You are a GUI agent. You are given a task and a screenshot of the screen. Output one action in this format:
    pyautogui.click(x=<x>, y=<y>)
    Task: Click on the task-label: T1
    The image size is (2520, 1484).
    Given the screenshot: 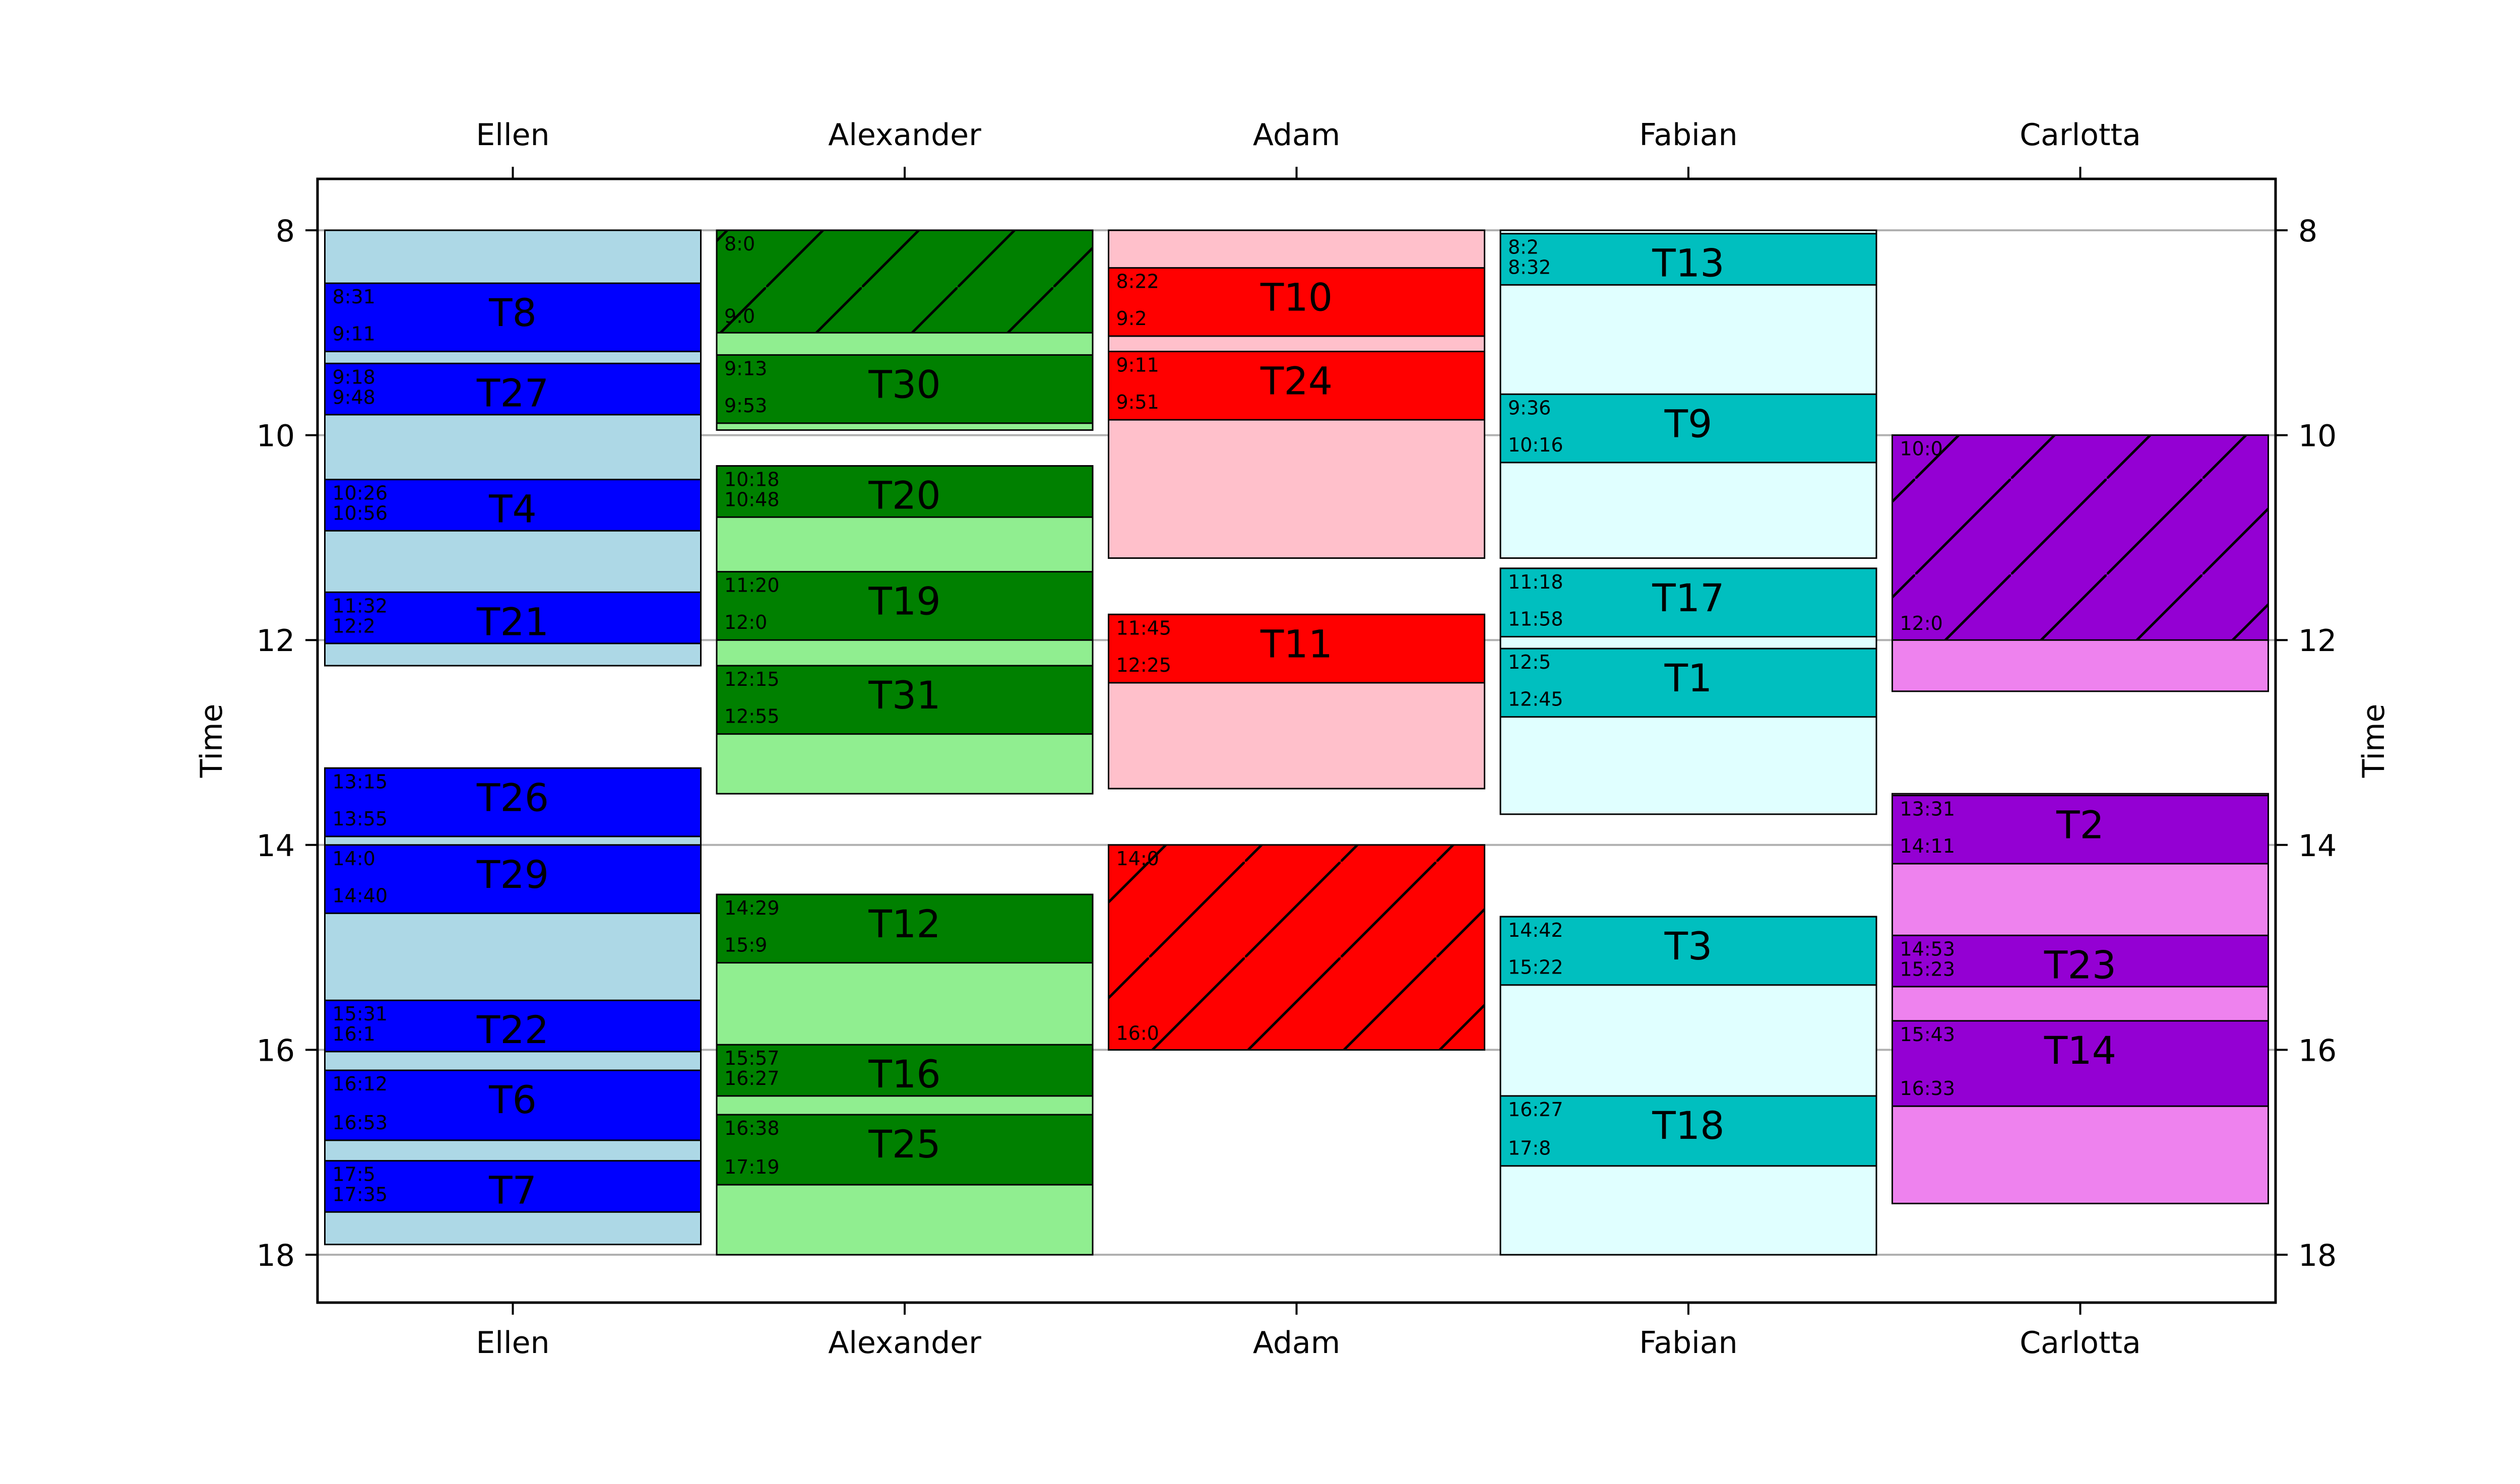 What is the action you would take?
    pyautogui.click(x=1689, y=678)
    